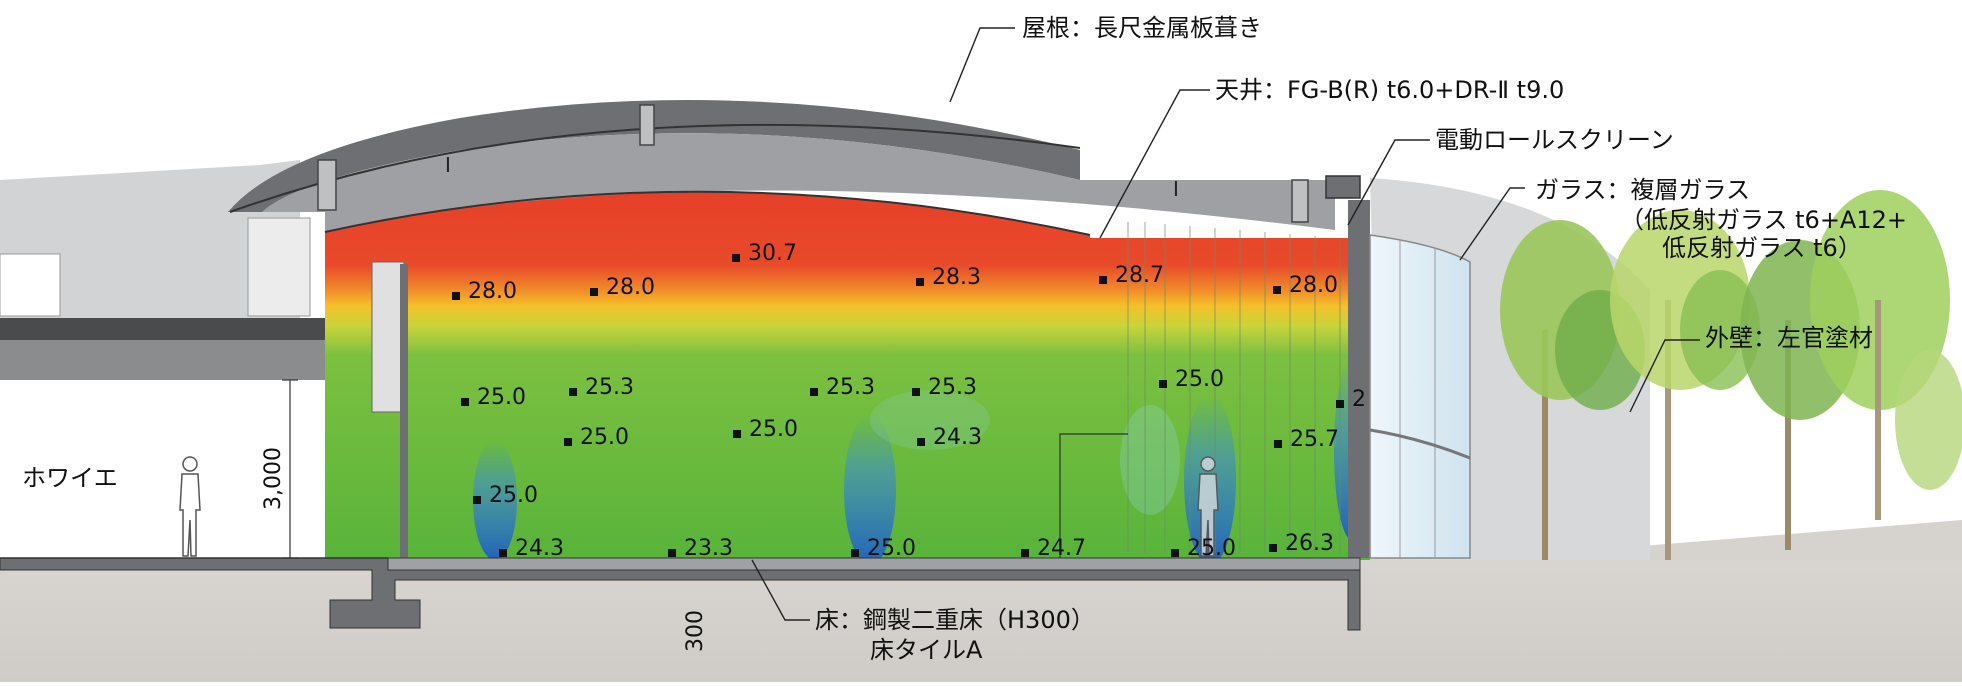 Image resolution: width=1962 pixels, height=686 pixels. I want to click on roof-label: 屋根：長尺金属板葺き, so click(1142, 28).